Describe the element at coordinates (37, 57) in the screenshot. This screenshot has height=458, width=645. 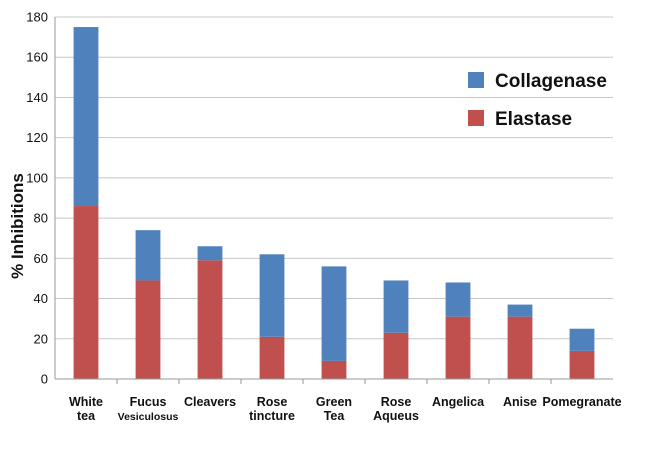
I see `y-tick-label: 160` at that location.